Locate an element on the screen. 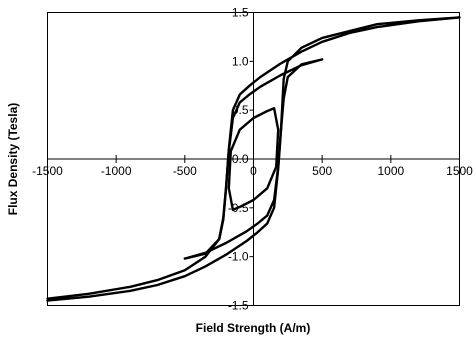 This screenshot has width=475, height=340. y-tick-label: -1.5 is located at coordinates (238, 306).